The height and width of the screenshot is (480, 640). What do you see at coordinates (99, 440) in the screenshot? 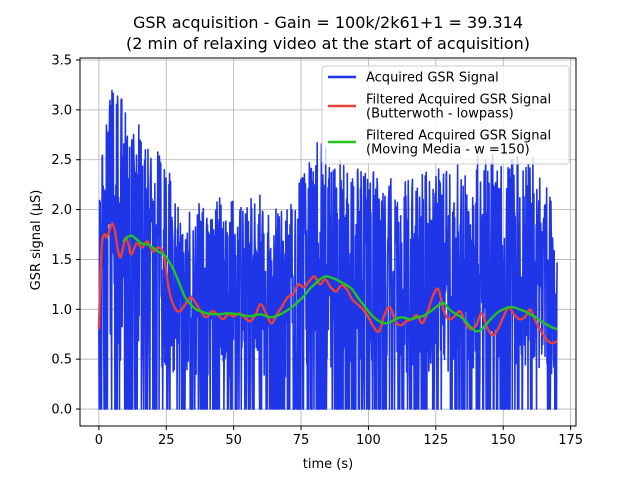
I see `x-tick-label: 0` at bounding box center [99, 440].